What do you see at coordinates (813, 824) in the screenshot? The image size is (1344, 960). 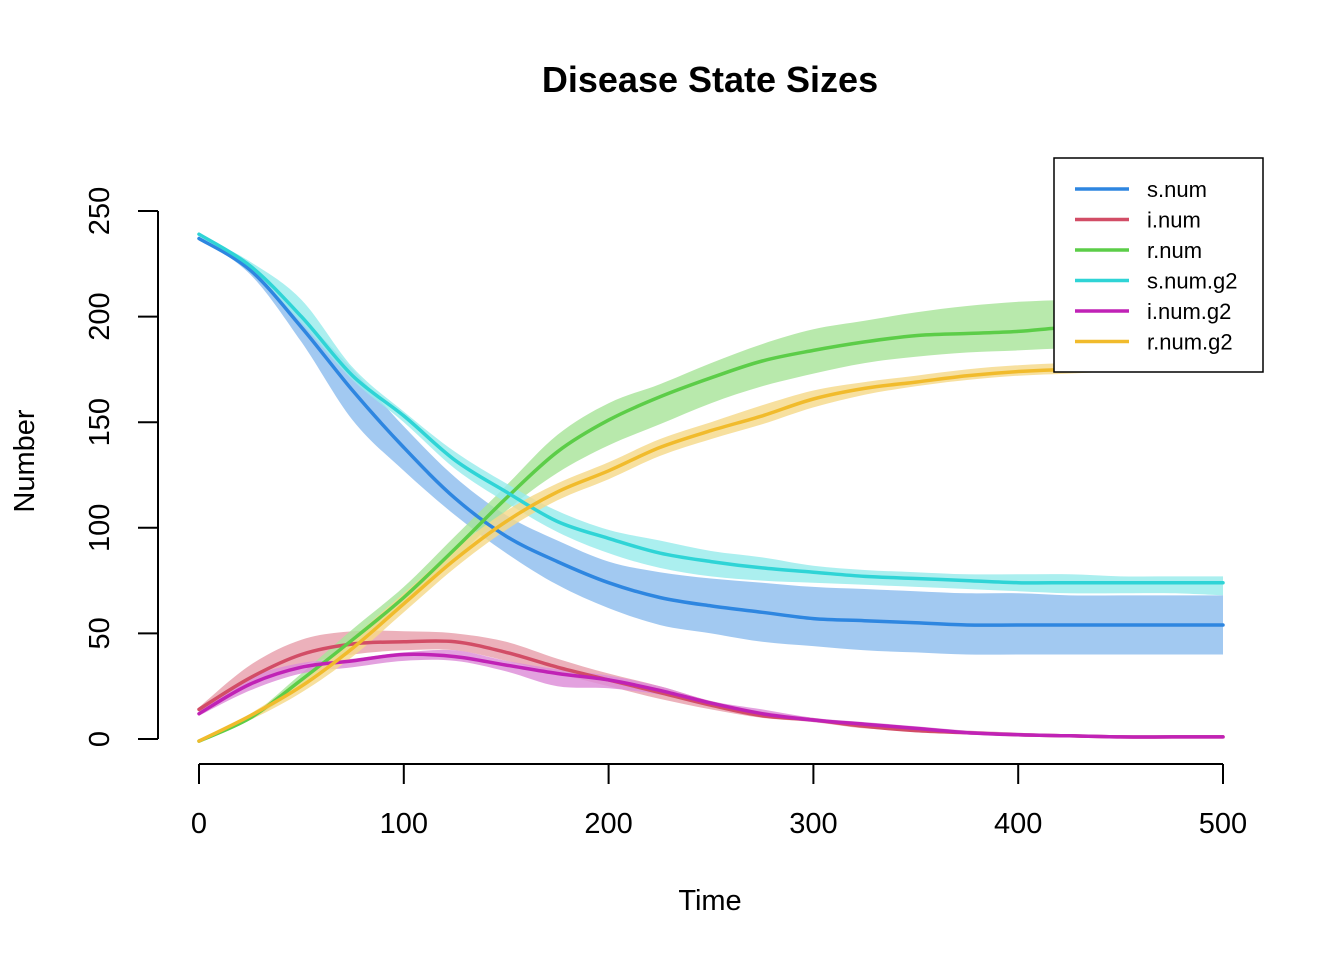 I see `x-tick-label: 300` at bounding box center [813, 824].